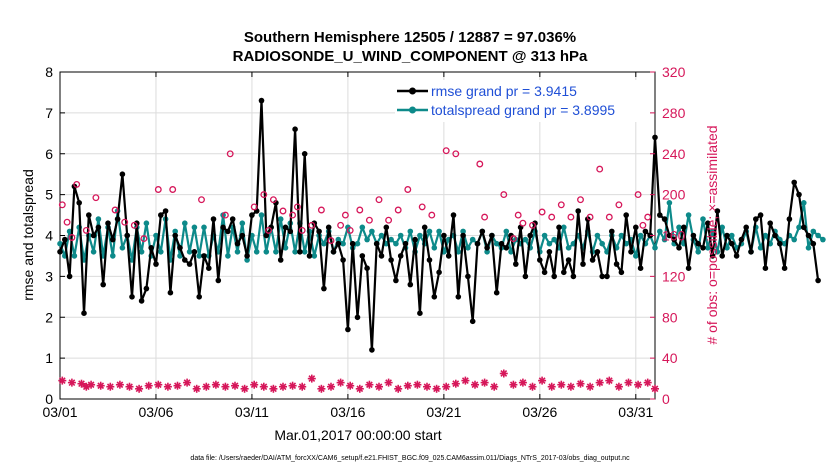 The width and height of the screenshot is (830, 470). I want to click on y-tick-label: 0, so click(49, 399).